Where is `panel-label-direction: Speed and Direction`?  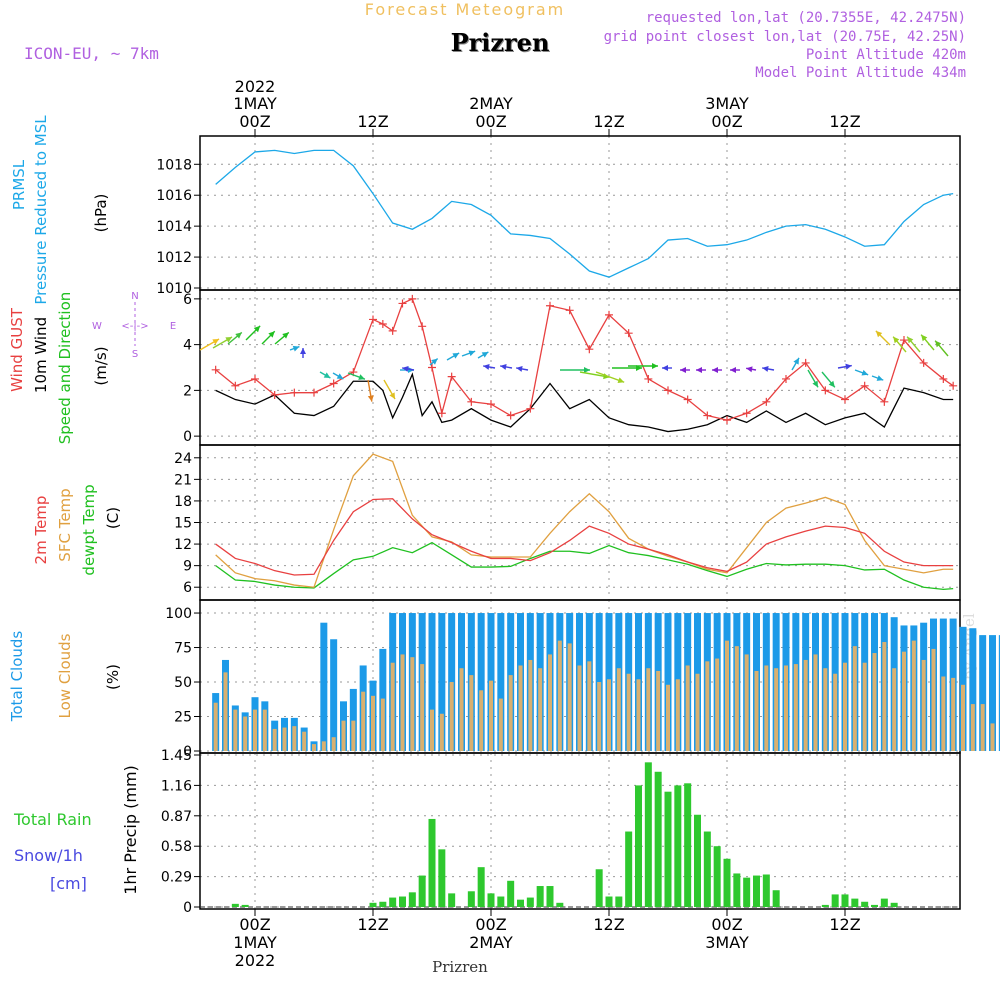 panel-label-direction: Speed and Direction is located at coordinates (65, 368).